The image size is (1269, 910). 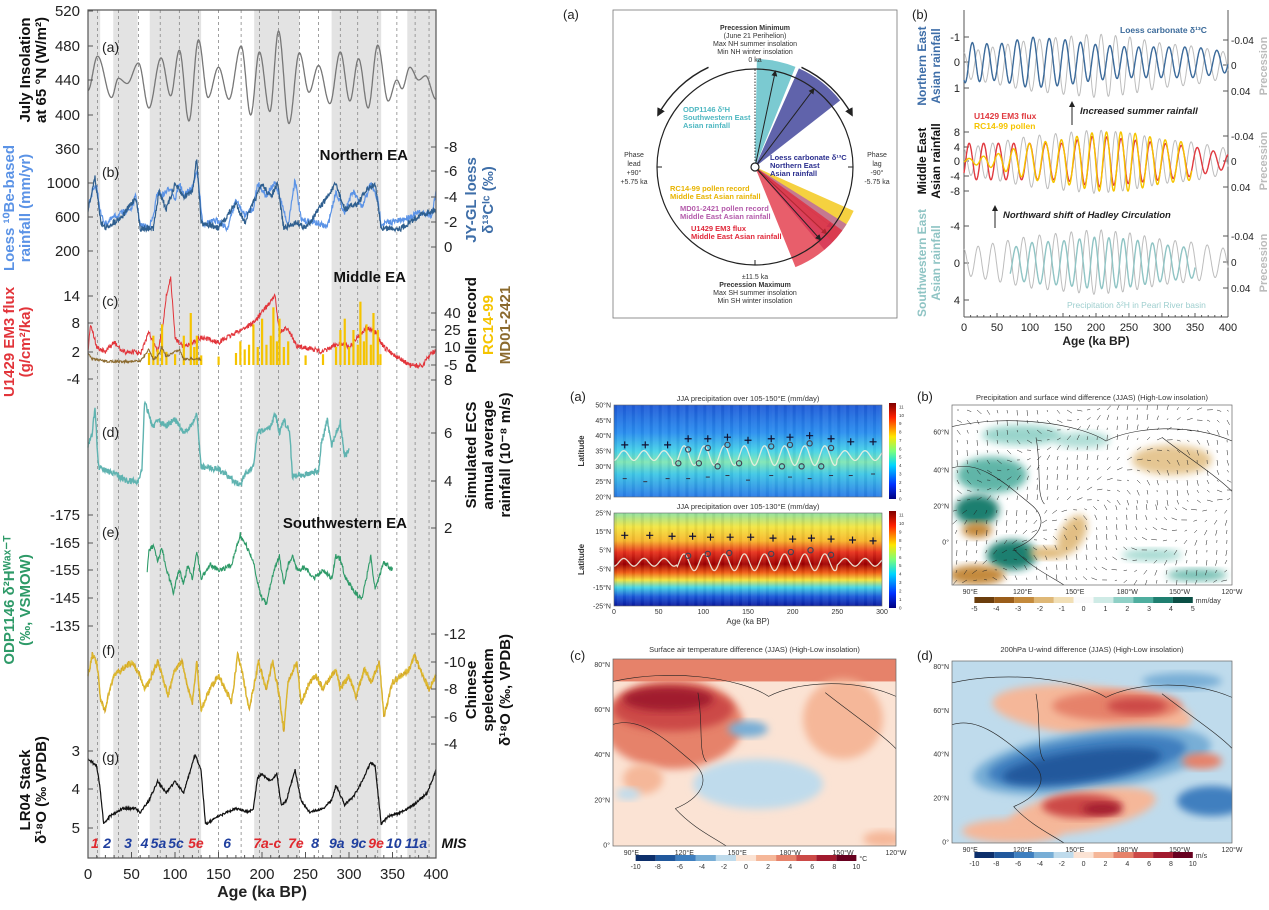 I want to click on tick-label: 1000, so click(x=63, y=183).